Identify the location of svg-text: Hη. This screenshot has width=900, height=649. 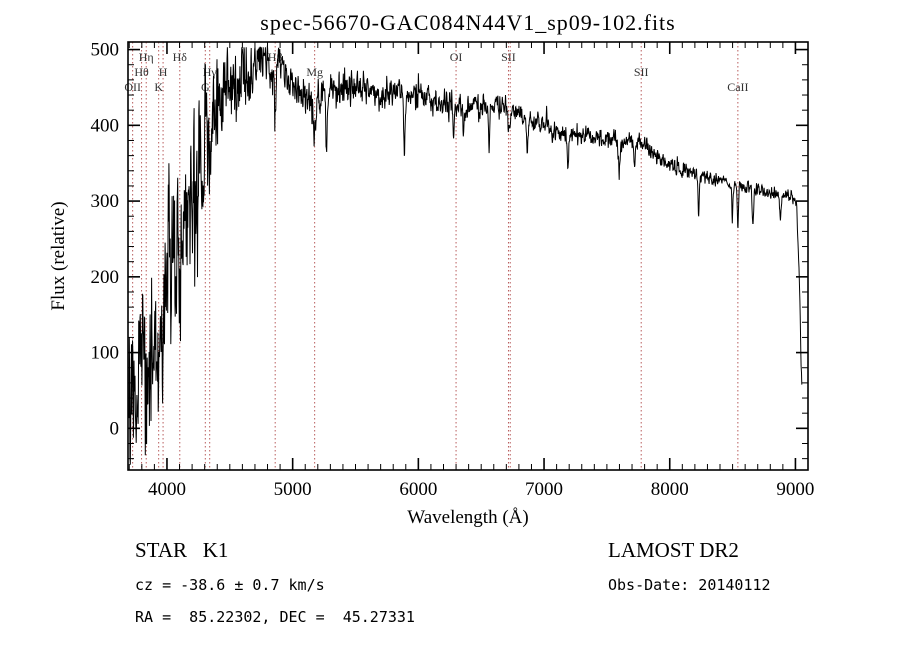
(146, 57).